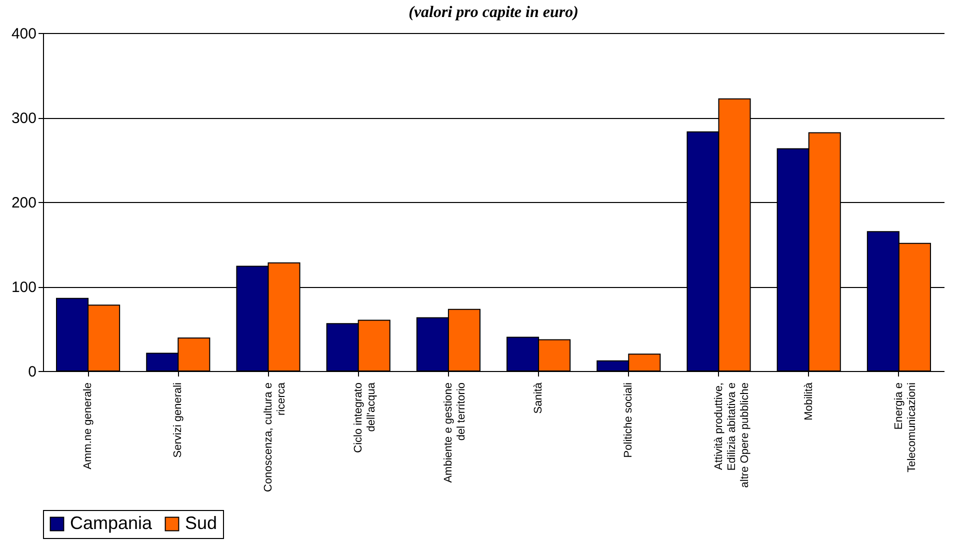 The height and width of the screenshot is (547, 954). What do you see at coordinates (201, 523) in the screenshot?
I see `legend-label: Sud` at bounding box center [201, 523].